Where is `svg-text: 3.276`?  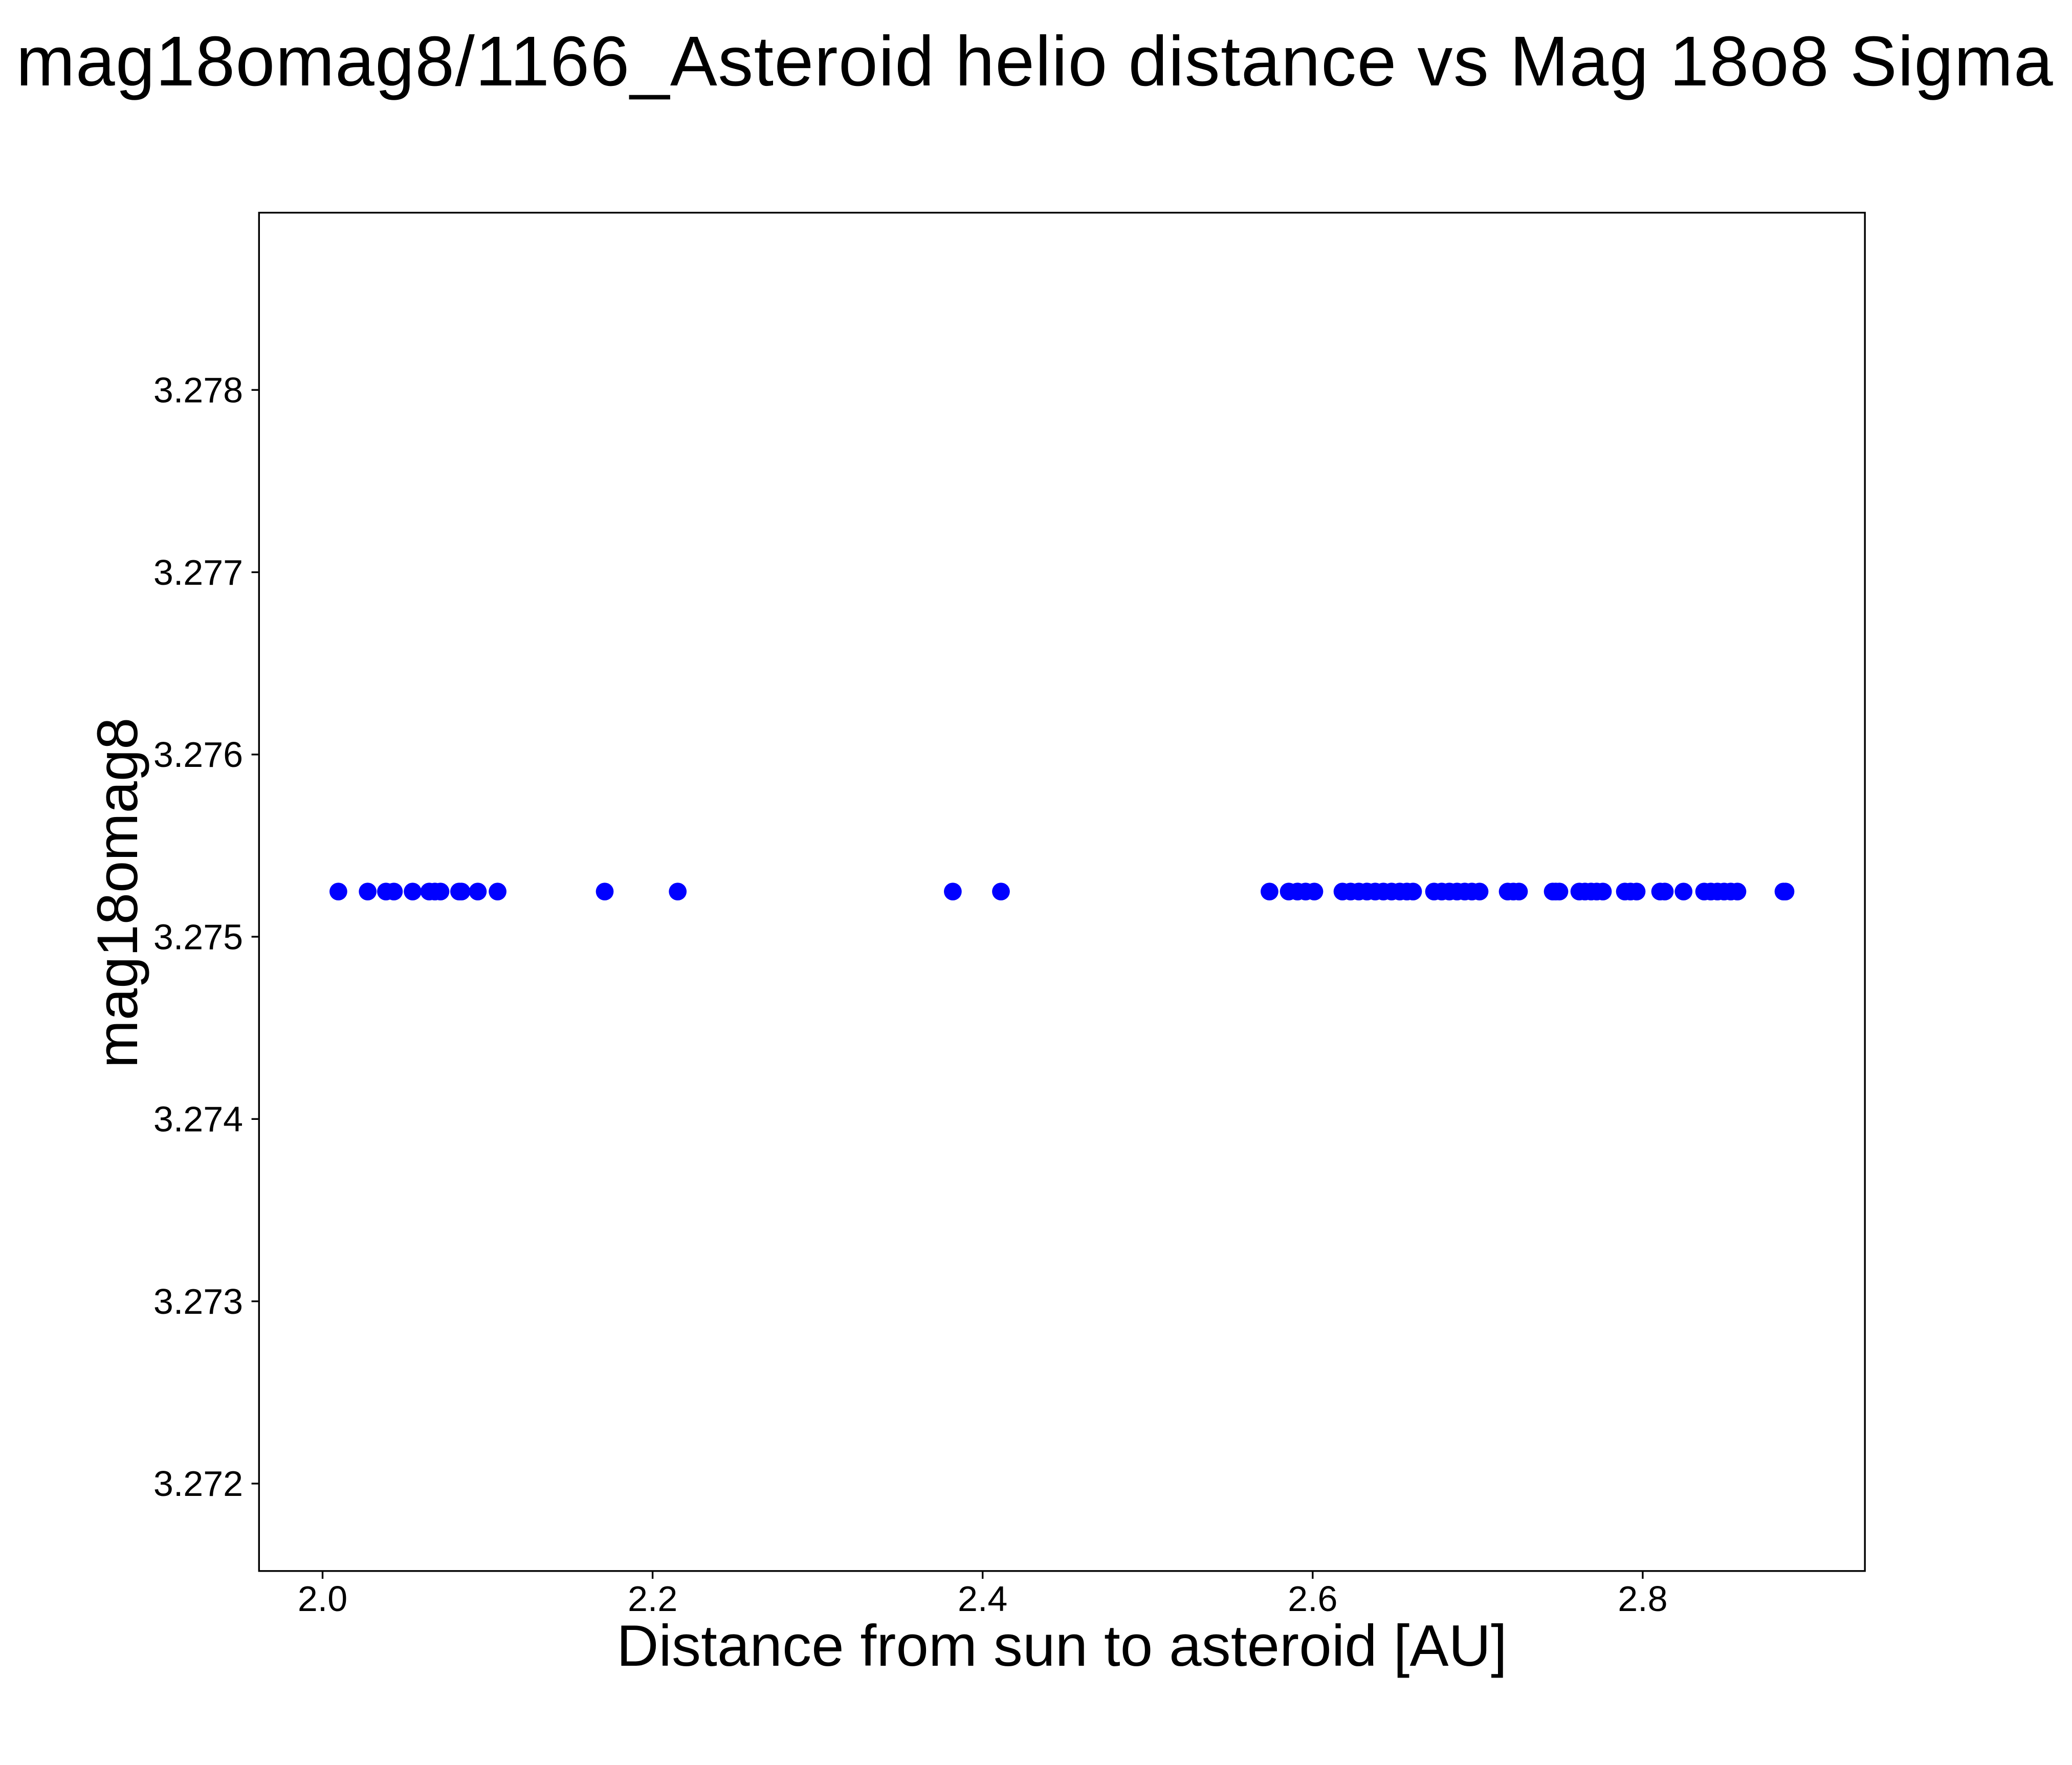 svg-text: 3.276 is located at coordinates (198, 755).